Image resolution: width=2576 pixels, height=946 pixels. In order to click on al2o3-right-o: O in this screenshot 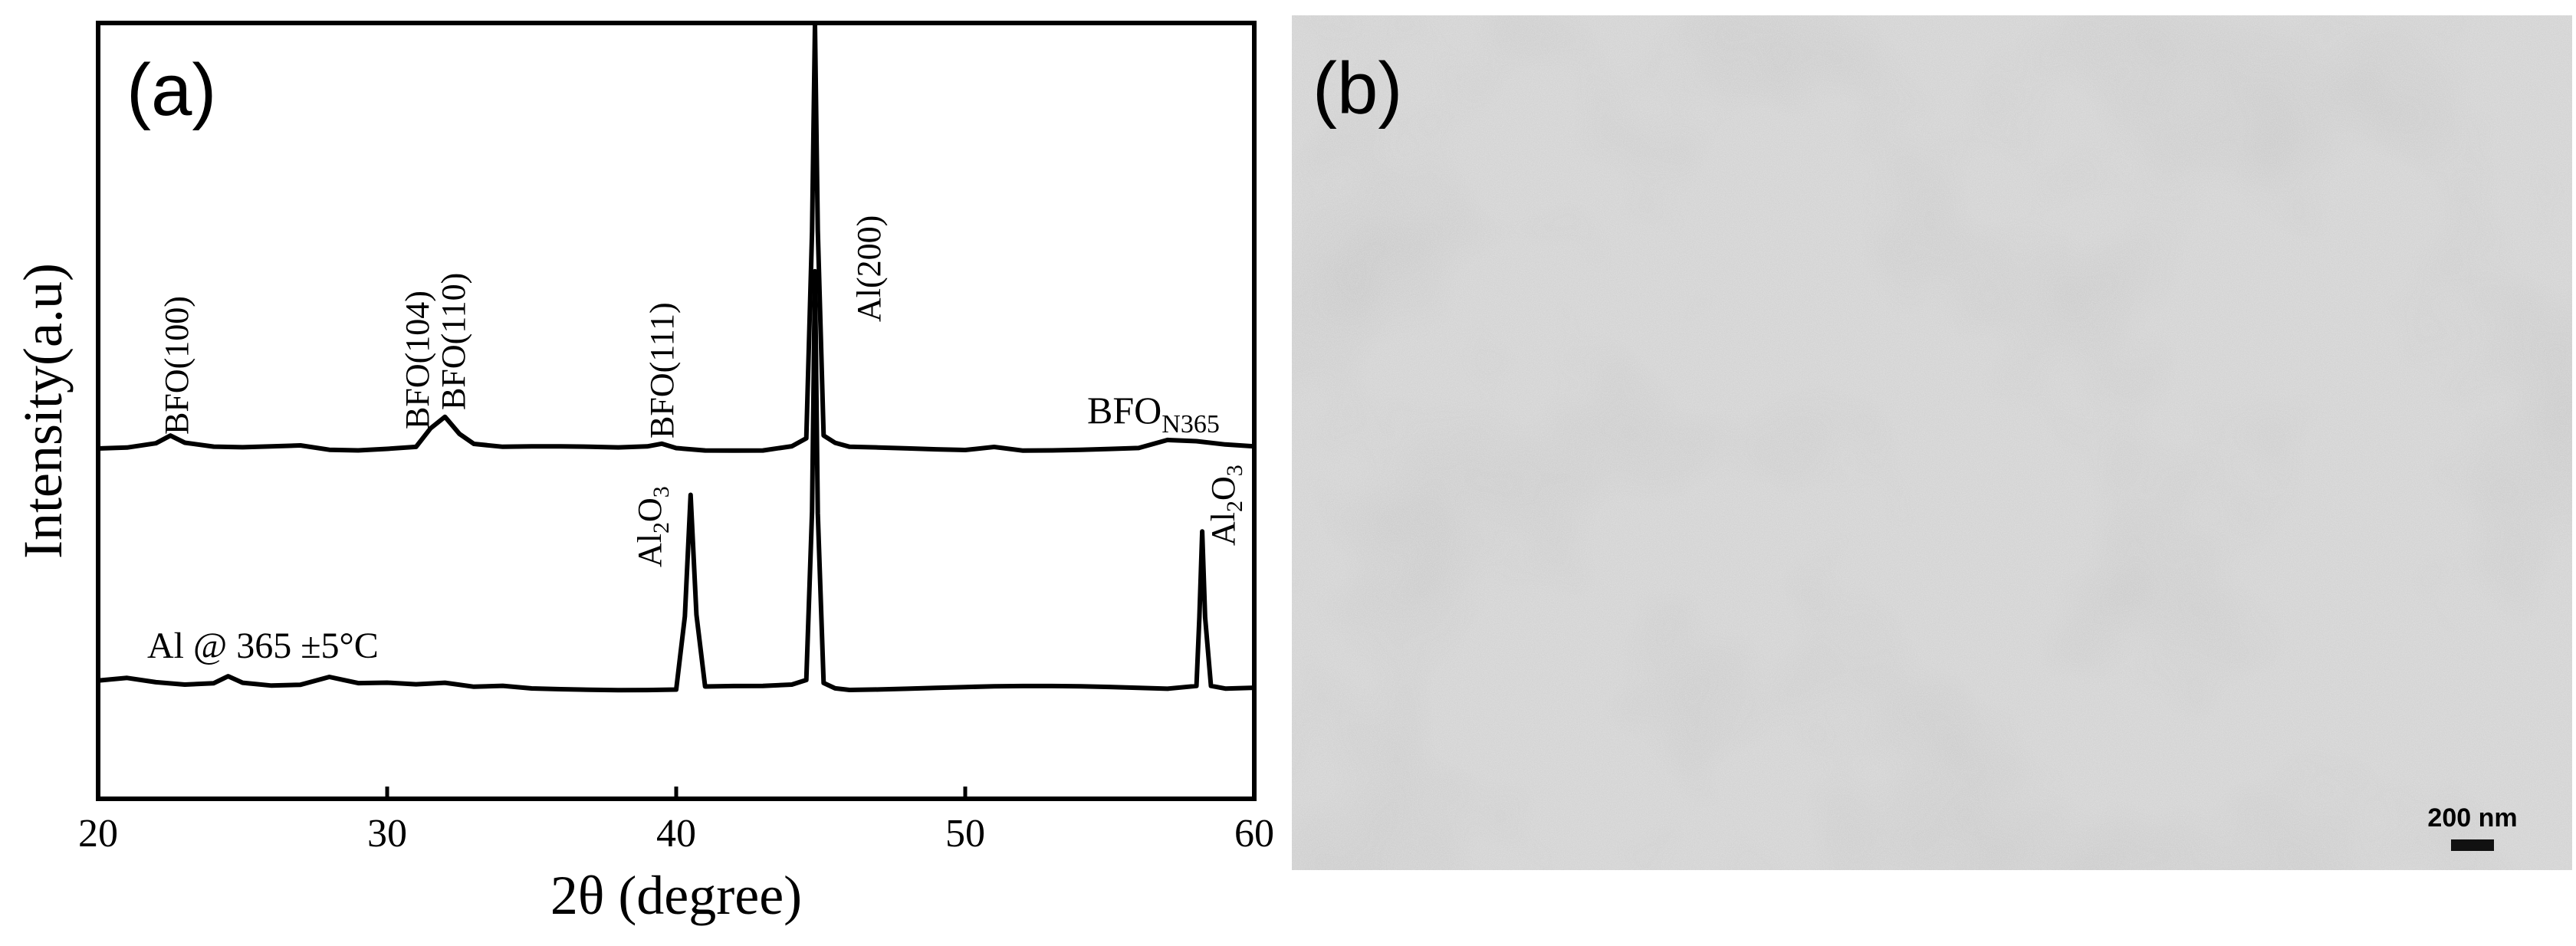, I will do `click(1223, 488)`.